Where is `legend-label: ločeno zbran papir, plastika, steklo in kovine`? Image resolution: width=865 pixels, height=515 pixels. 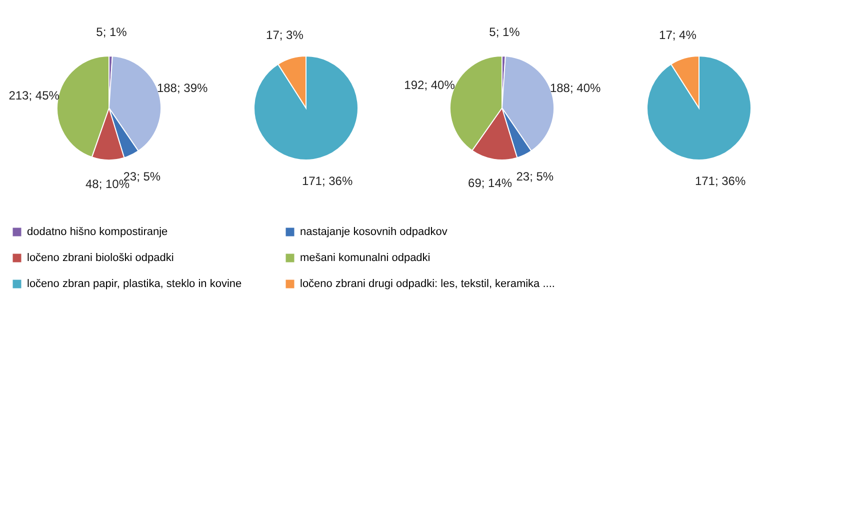 legend-label: ločeno zbran papir, plastika, steklo in kovine is located at coordinates (134, 284).